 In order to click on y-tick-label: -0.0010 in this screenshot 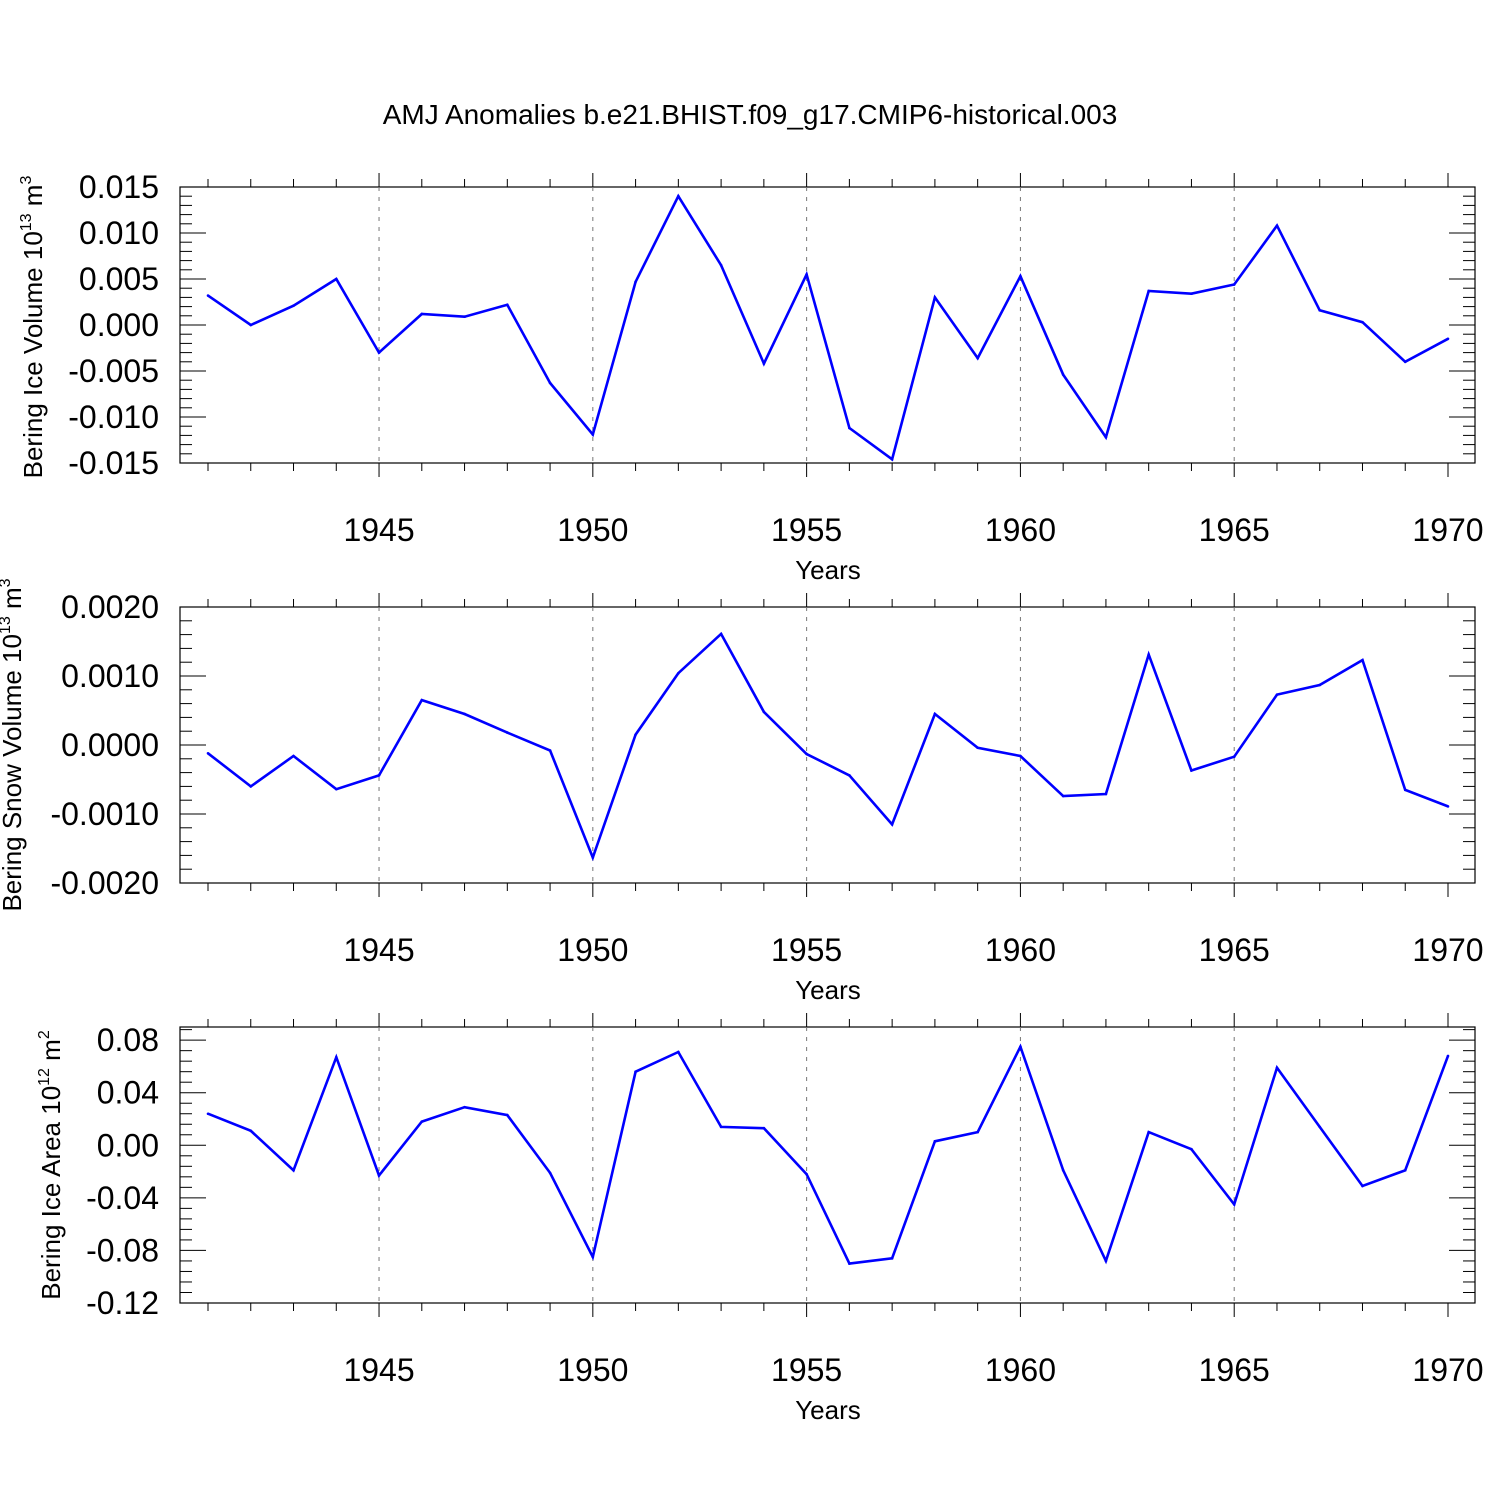, I will do `click(104, 814)`.